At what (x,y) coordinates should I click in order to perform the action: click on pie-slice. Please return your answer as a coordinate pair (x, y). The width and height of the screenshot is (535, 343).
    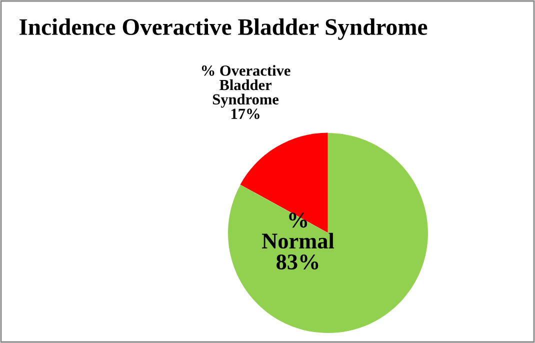
    Looking at the image, I should click on (284, 182).